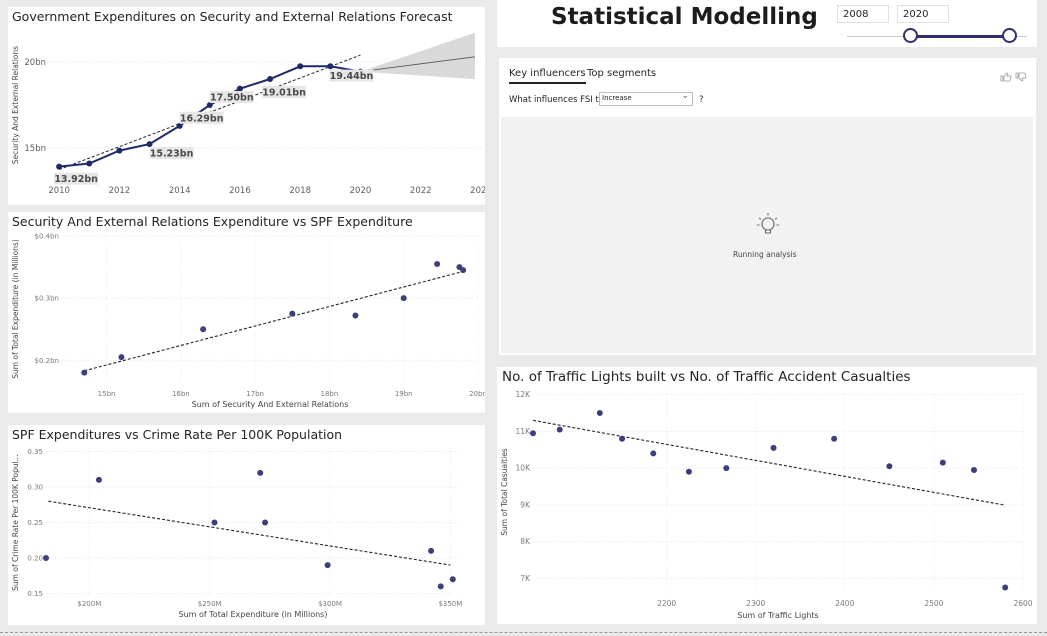 Image resolution: width=1047 pixels, height=636 pixels. I want to click on data-label: 13.92bn, so click(76, 179).